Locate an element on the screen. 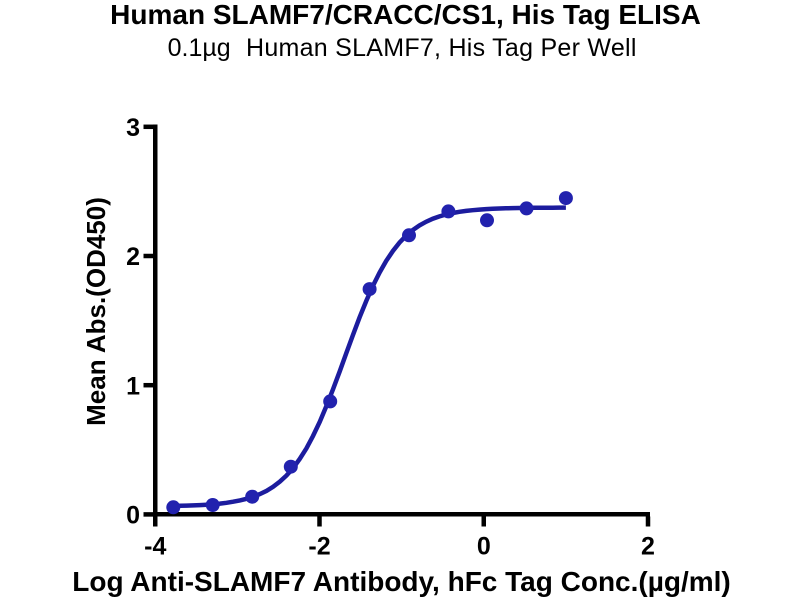 The image size is (800, 600). svg-text: 3 is located at coordinates (133, 128).